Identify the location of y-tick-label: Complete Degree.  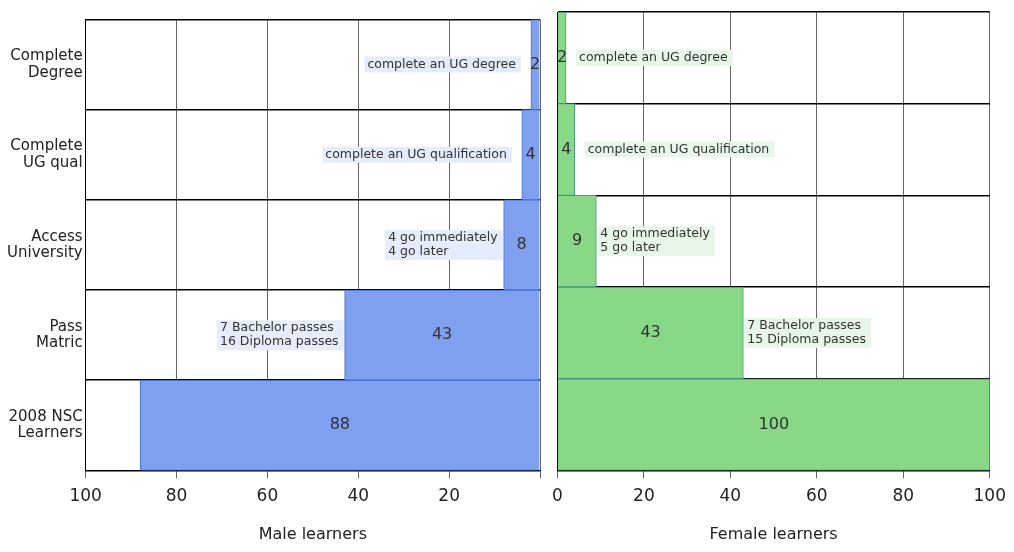
(46, 63).